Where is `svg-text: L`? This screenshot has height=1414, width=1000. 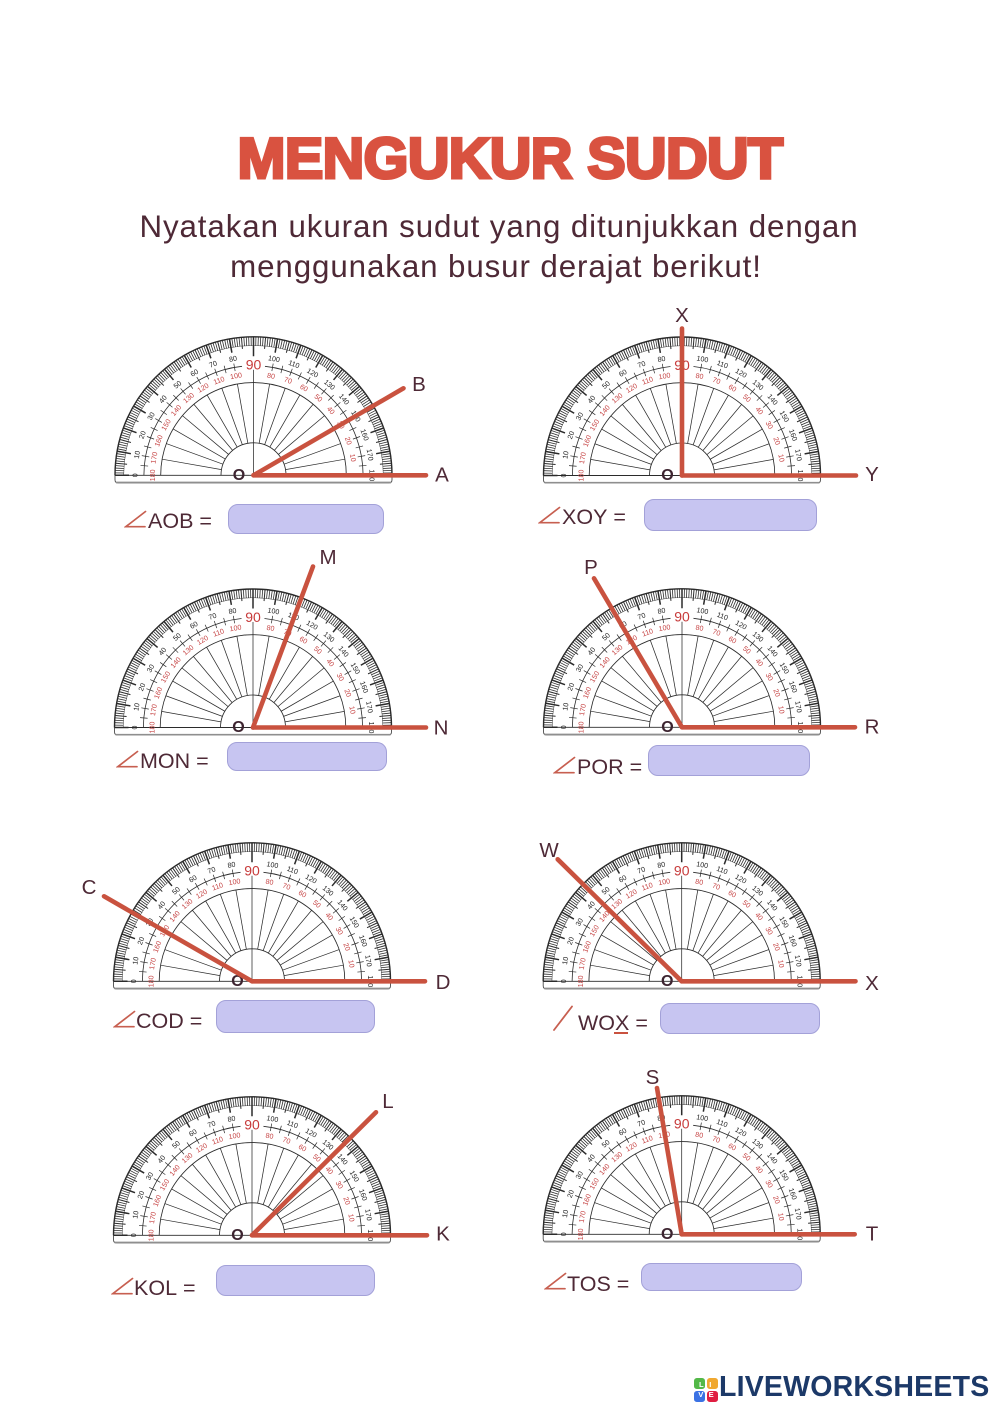 svg-text: L is located at coordinates (387, 1101).